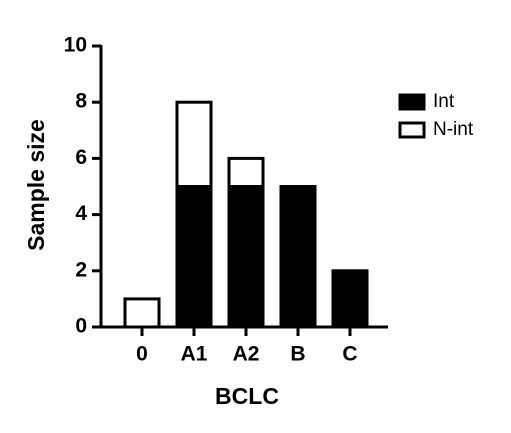 This screenshot has height=433, width=511. What do you see at coordinates (81, 269) in the screenshot?
I see `y-tick-label: 2` at bounding box center [81, 269].